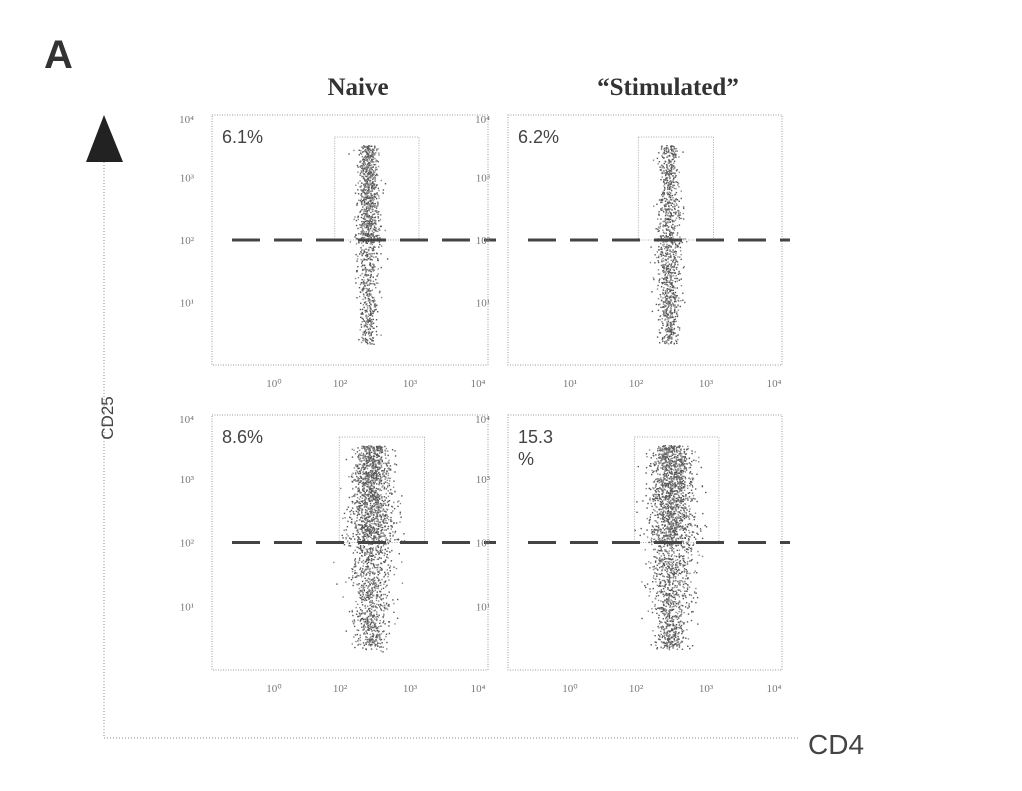 This screenshot has width=1022, height=791. What do you see at coordinates (58, 55) in the screenshot?
I see `panel-letter: A` at bounding box center [58, 55].